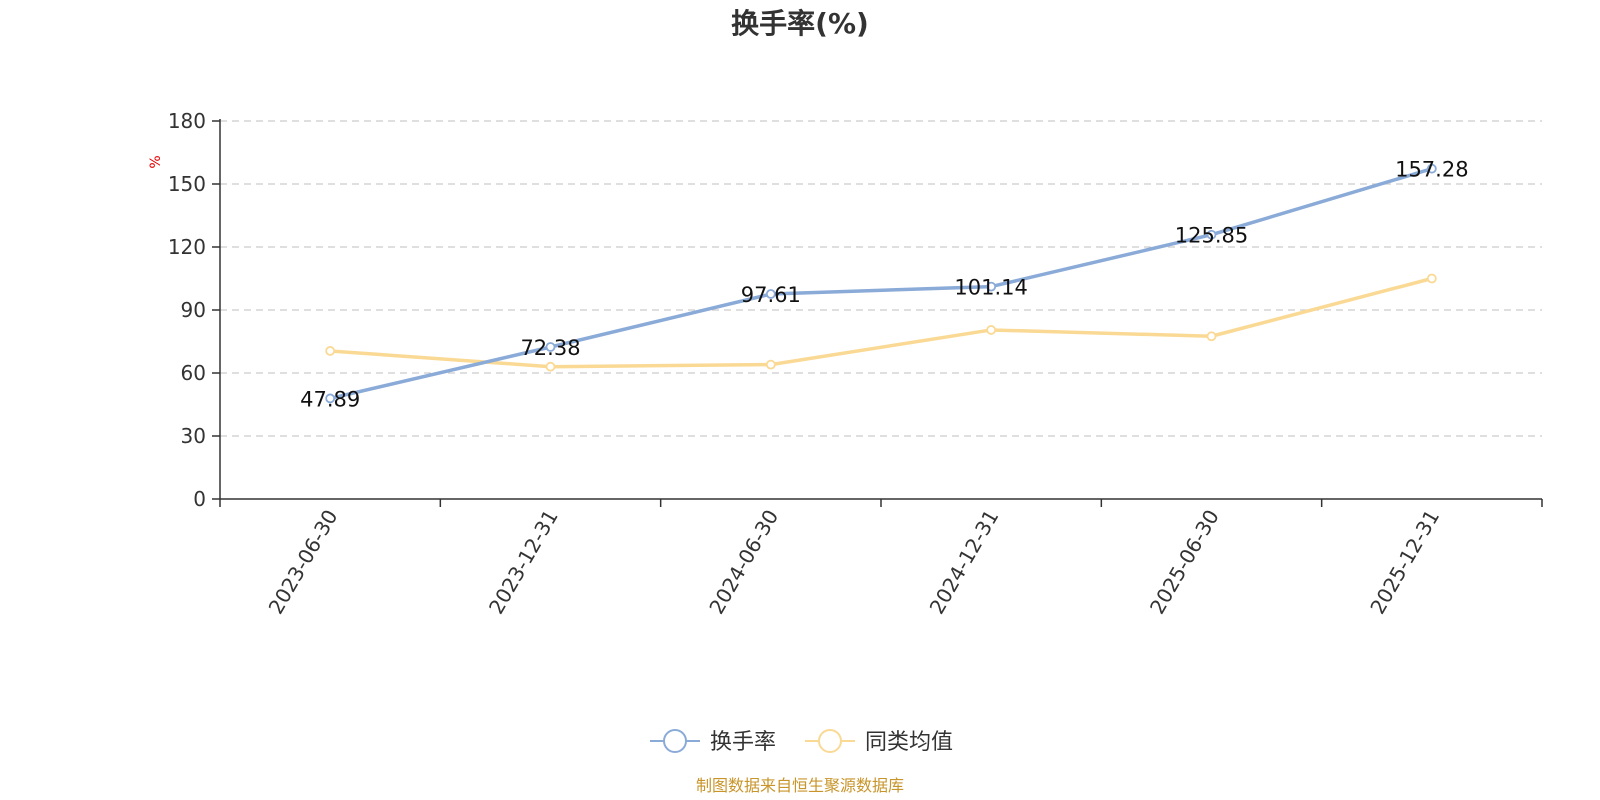 The height and width of the screenshot is (800, 1600). What do you see at coordinates (909, 742) in the screenshot?
I see `legend-label: 同类均值` at bounding box center [909, 742].